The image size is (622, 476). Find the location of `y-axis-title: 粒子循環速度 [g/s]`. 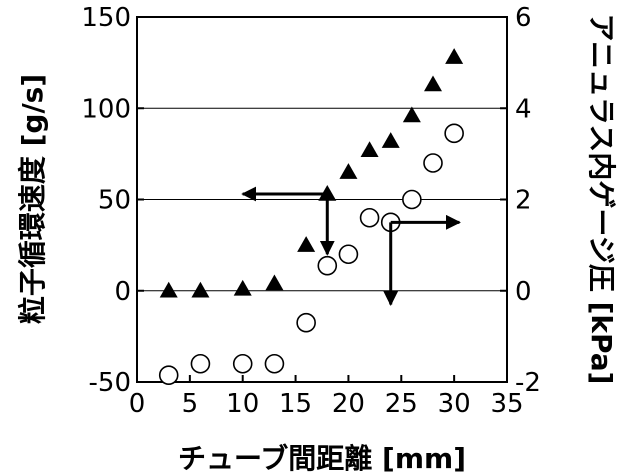

y-axis-title: 粒子循環速度 [g/s] is located at coordinates (32, 199).